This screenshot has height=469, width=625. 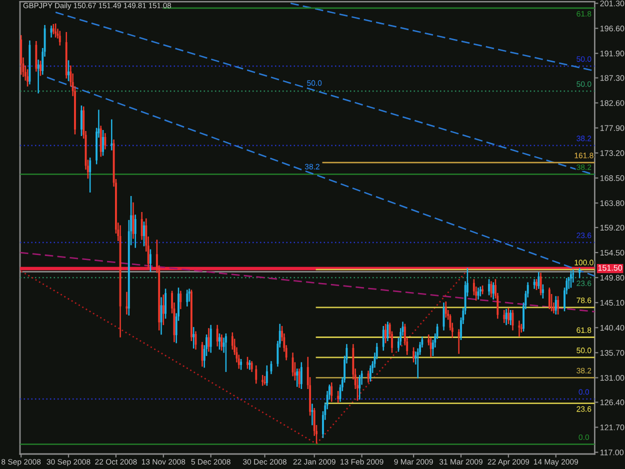 I want to click on y-tick-label: 121.70, so click(x=612, y=427).